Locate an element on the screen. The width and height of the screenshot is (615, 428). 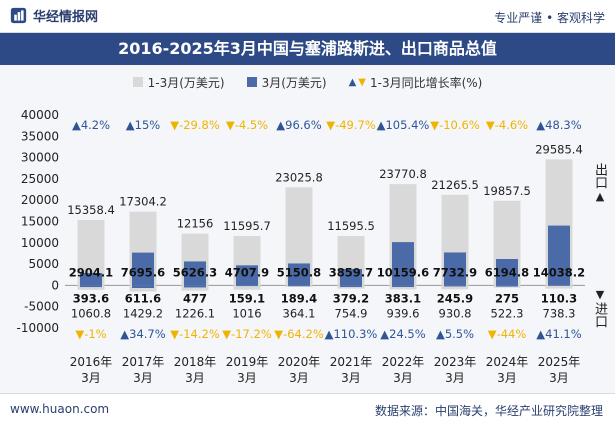
data-label-export-cumulative: 12156 is located at coordinates (195, 224).